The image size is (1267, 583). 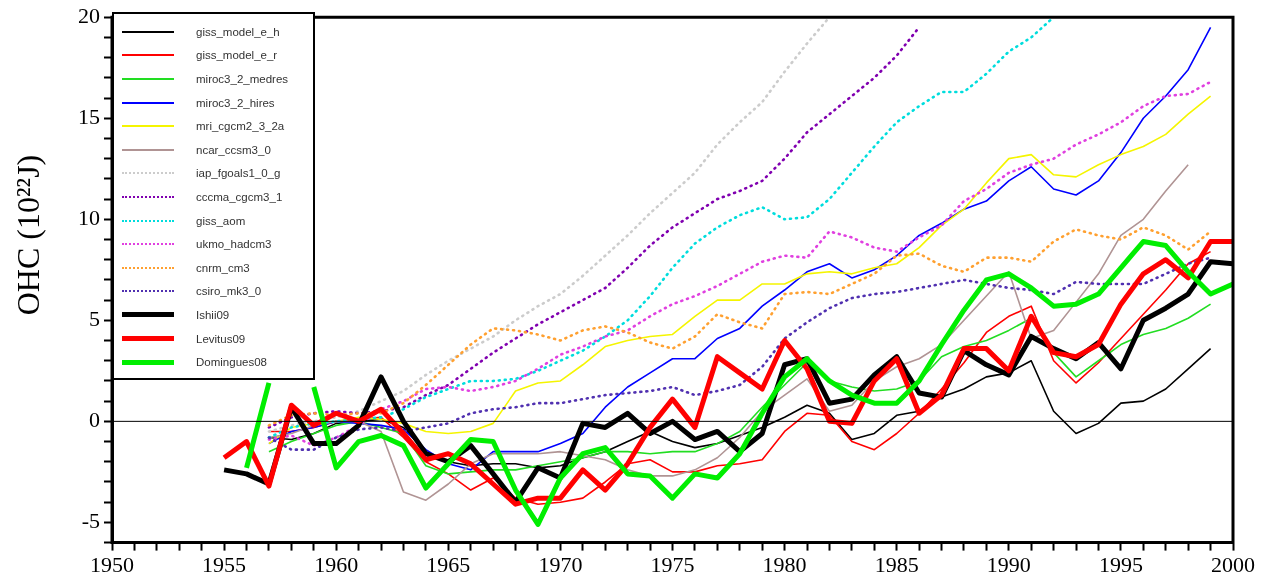 What do you see at coordinates (89, 218) in the screenshot?
I see `y-tick-label: 10` at bounding box center [89, 218].